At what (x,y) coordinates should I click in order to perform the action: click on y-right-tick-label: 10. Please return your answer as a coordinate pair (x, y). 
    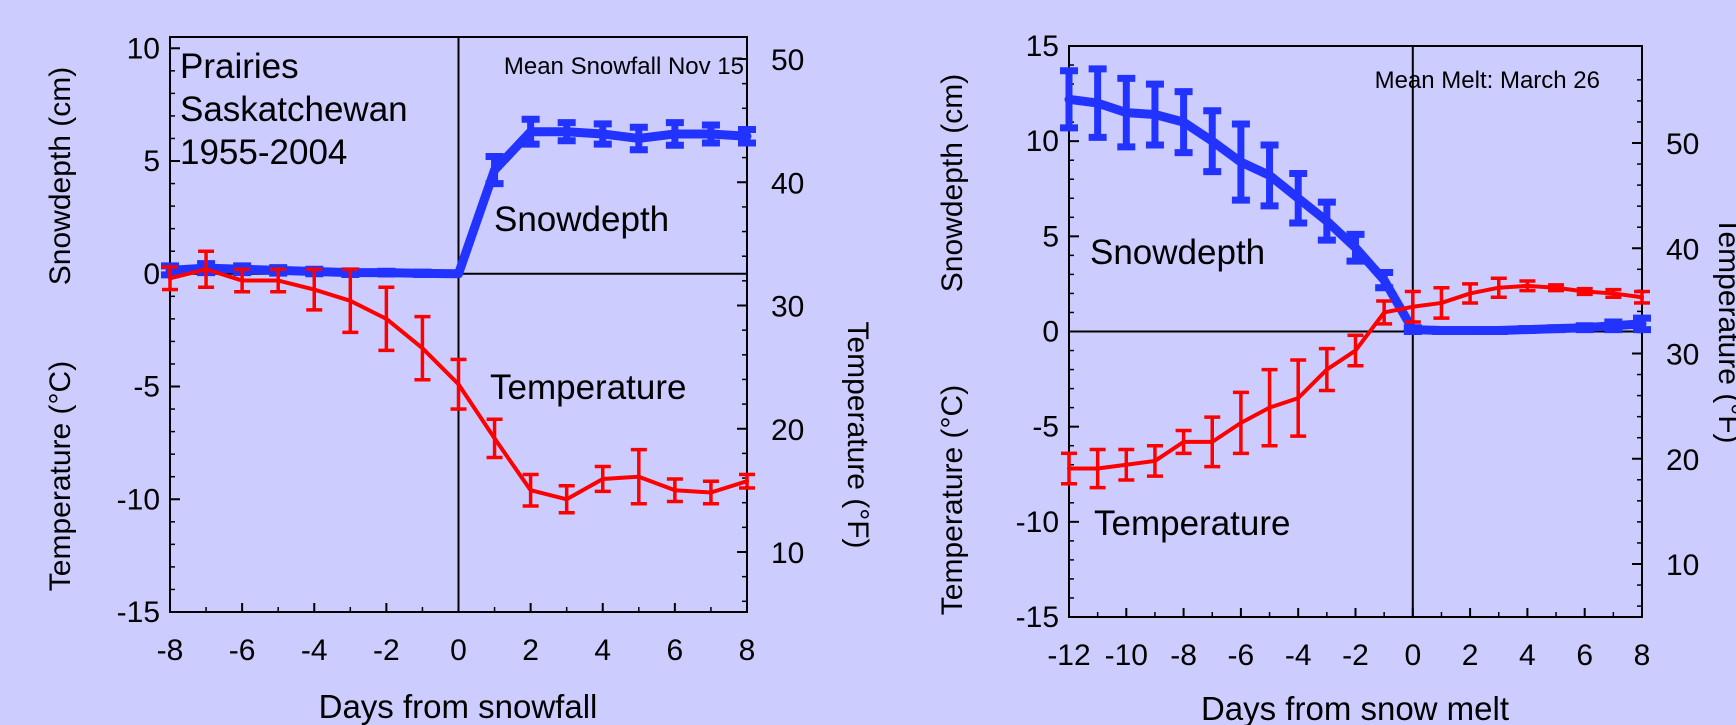
    Looking at the image, I should click on (787, 553).